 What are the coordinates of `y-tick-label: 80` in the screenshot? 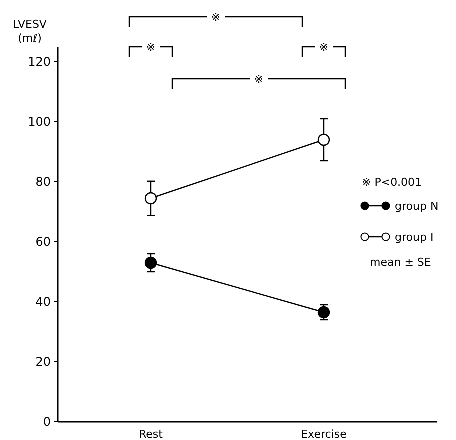 It's located at (43, 182).